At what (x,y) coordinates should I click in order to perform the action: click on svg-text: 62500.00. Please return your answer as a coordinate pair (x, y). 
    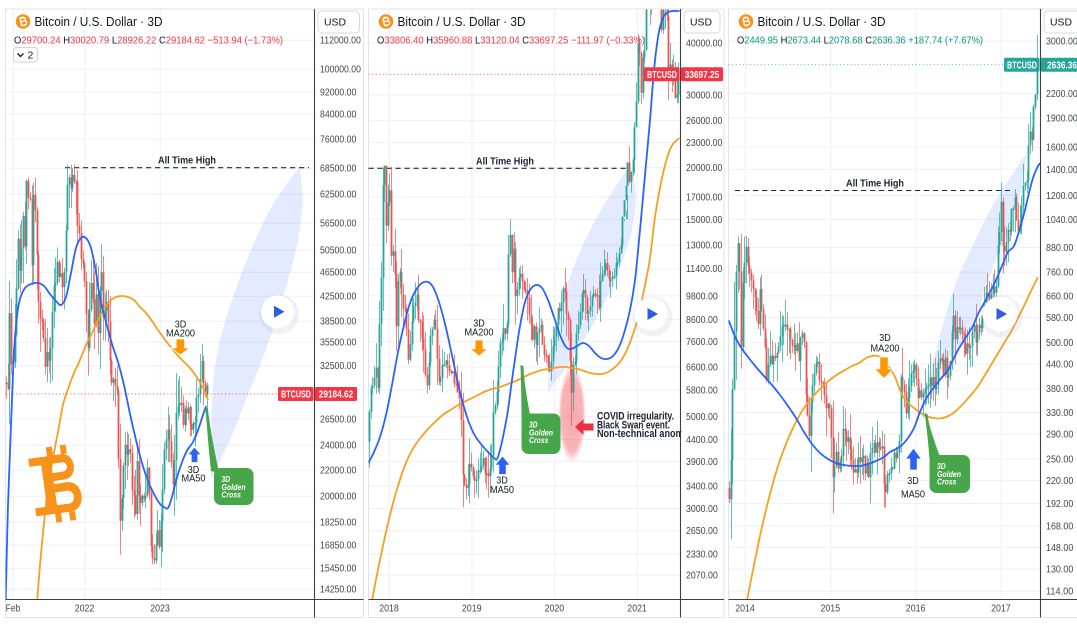
    Looking at the image, I should click on (338, 195).